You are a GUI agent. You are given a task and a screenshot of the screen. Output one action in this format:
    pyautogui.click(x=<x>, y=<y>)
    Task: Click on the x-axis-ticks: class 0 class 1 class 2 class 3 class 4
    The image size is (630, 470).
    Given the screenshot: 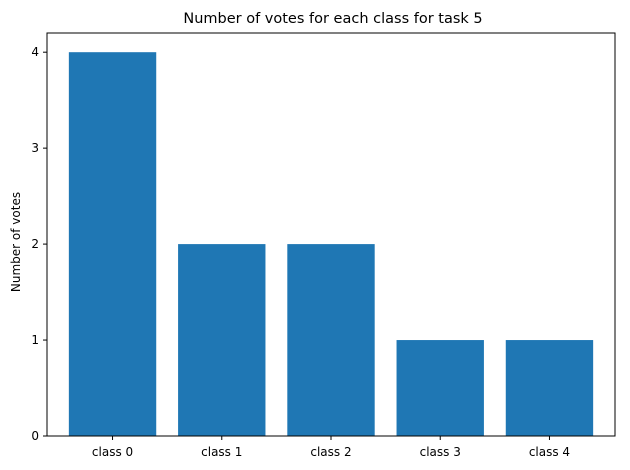 What is the action you would take?
    pyautogui.click(x=331, y=447)
    